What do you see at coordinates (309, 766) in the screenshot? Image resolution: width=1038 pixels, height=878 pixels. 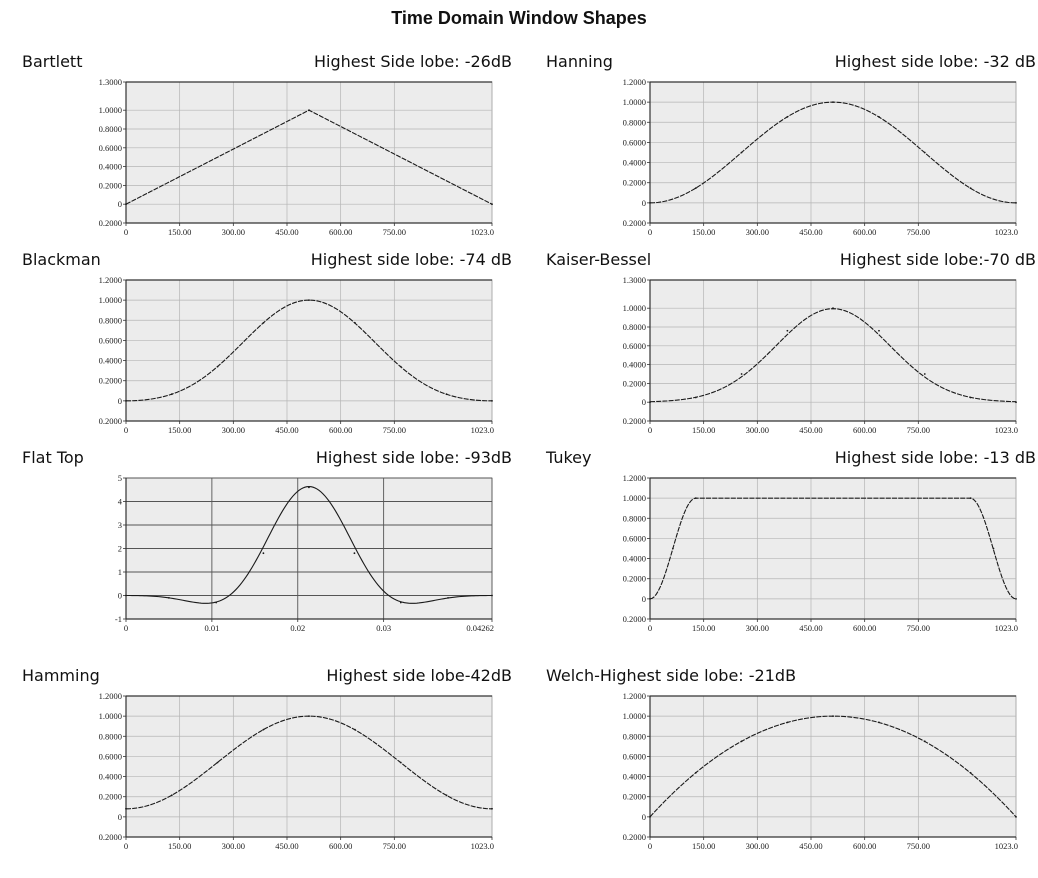 I see `gridlines` at bounding box center [309, 766].